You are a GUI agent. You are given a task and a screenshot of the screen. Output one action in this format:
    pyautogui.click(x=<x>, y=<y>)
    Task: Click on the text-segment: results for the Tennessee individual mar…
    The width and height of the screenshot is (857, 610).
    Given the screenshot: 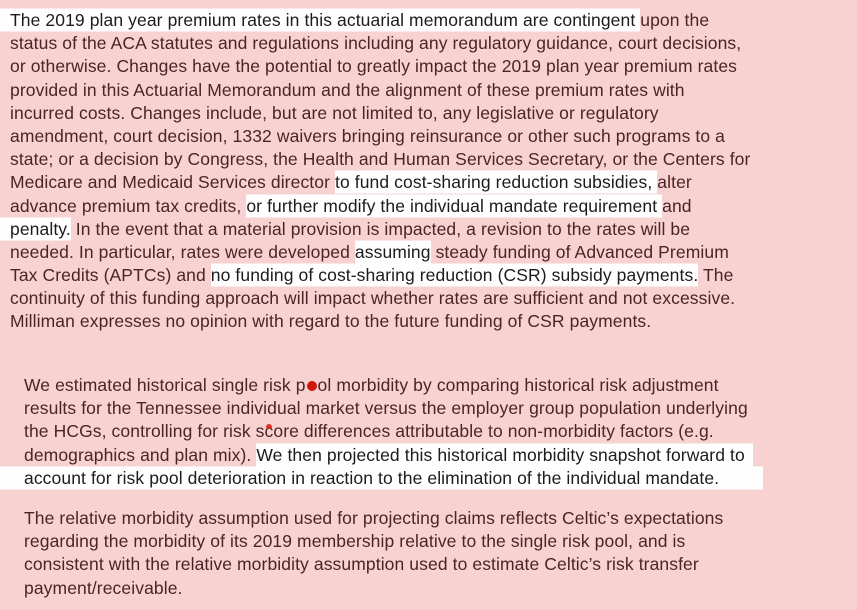 What is the action you would take?
    pyautogui.click(x=386, y=408)
    